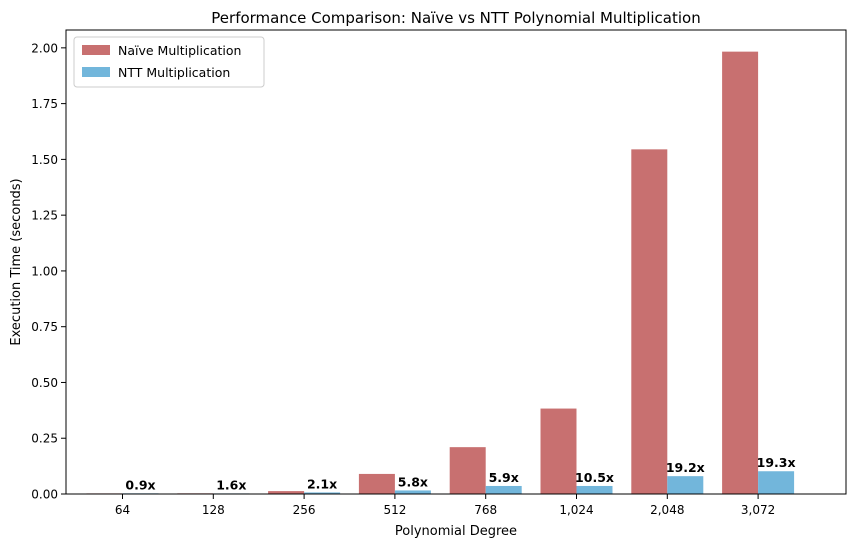 The image size is (855, 551). I want to click on y-tick-label: 1.00, so click(44, 271).